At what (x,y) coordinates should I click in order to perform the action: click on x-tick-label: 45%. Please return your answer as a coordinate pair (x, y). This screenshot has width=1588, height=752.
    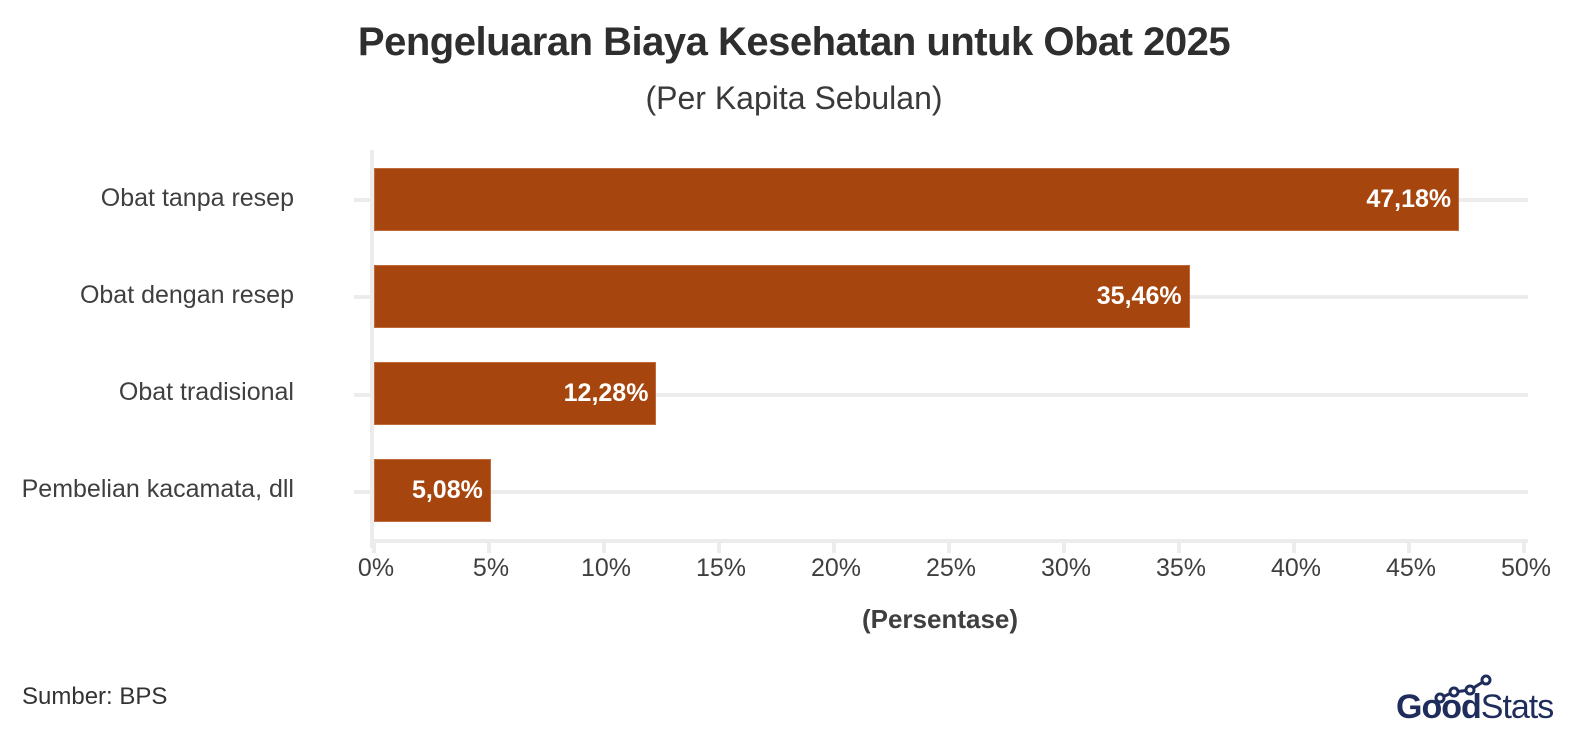
    Looking at the image, I should click on (1411, 568).